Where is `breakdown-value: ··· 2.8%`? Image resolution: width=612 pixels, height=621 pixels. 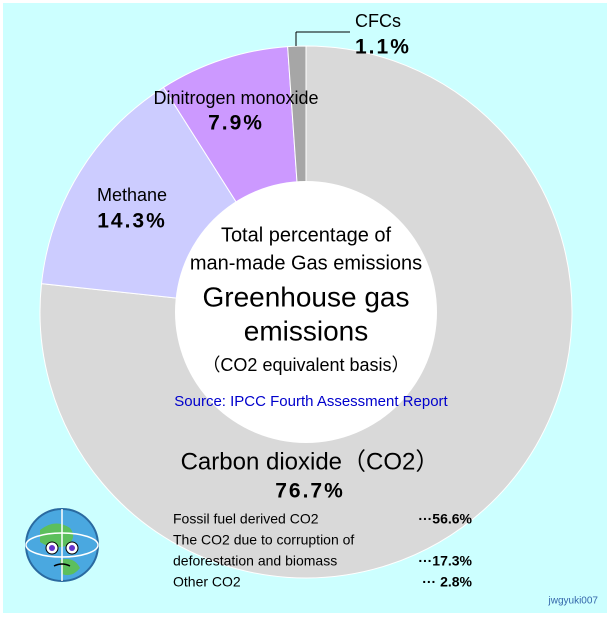
breakdown-value: ··· 2.8% is located at coordinates (447, 582).